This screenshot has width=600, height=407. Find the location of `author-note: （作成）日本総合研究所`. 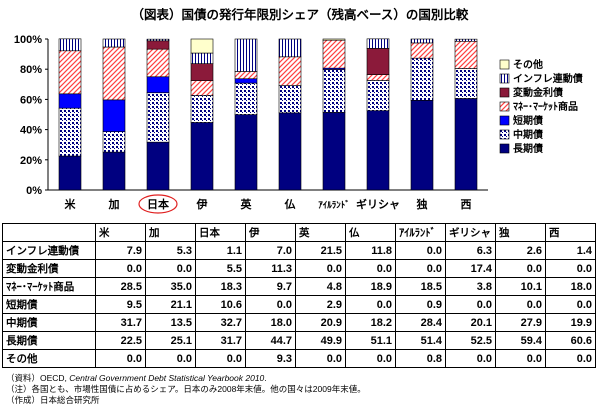

author-note: （作成）日本総合研究所 is located at coordinates (53, 400).